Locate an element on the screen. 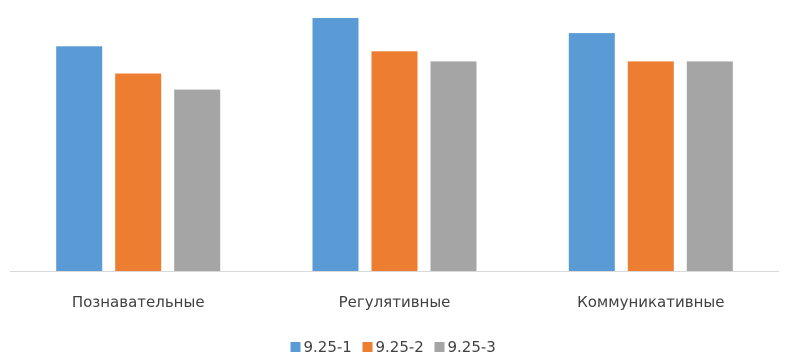 This screenshot has width=789, height=361. bar-9.25-3-0 is located at coordinates (197, 180).